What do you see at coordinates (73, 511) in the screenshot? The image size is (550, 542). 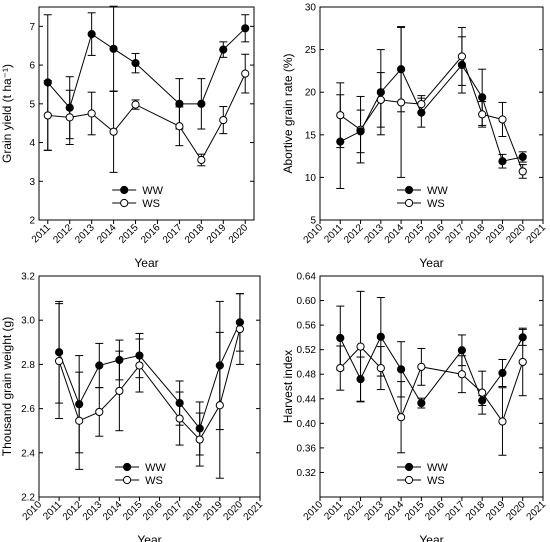 I see `x-tick-label: 2012` at bounding box center [73, 511].